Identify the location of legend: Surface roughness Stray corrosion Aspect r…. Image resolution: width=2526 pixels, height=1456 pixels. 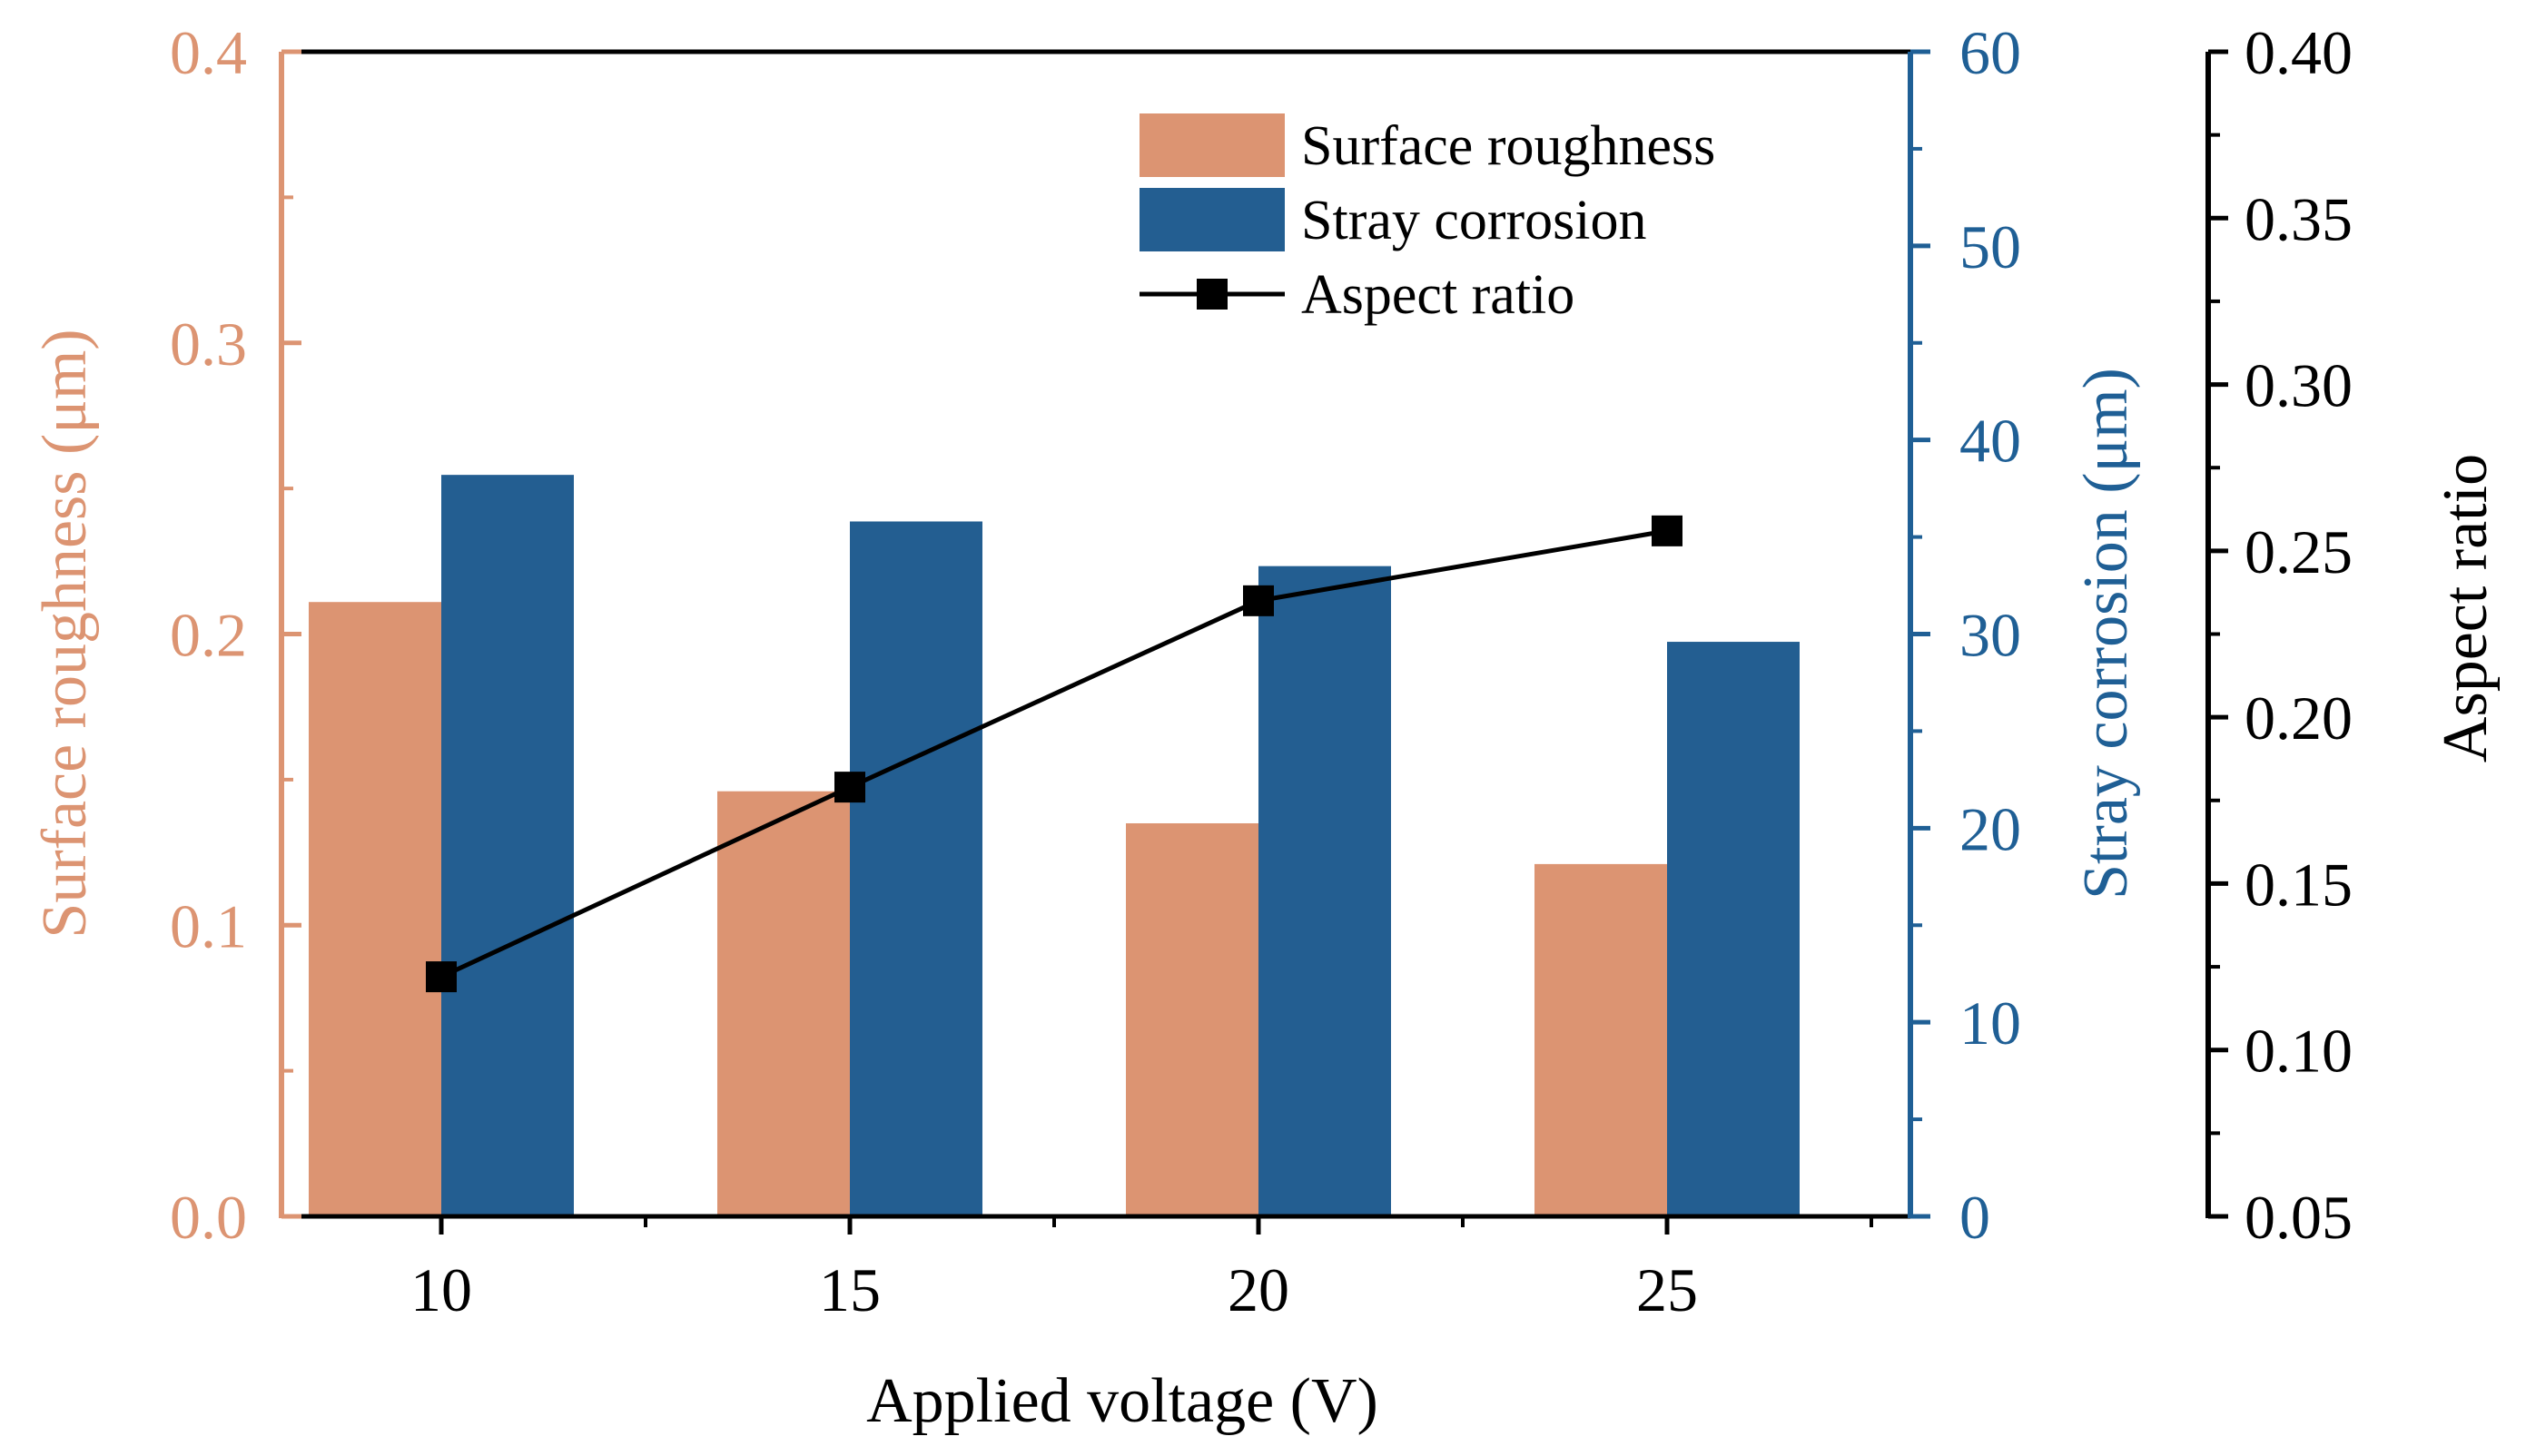
(1427, 219).